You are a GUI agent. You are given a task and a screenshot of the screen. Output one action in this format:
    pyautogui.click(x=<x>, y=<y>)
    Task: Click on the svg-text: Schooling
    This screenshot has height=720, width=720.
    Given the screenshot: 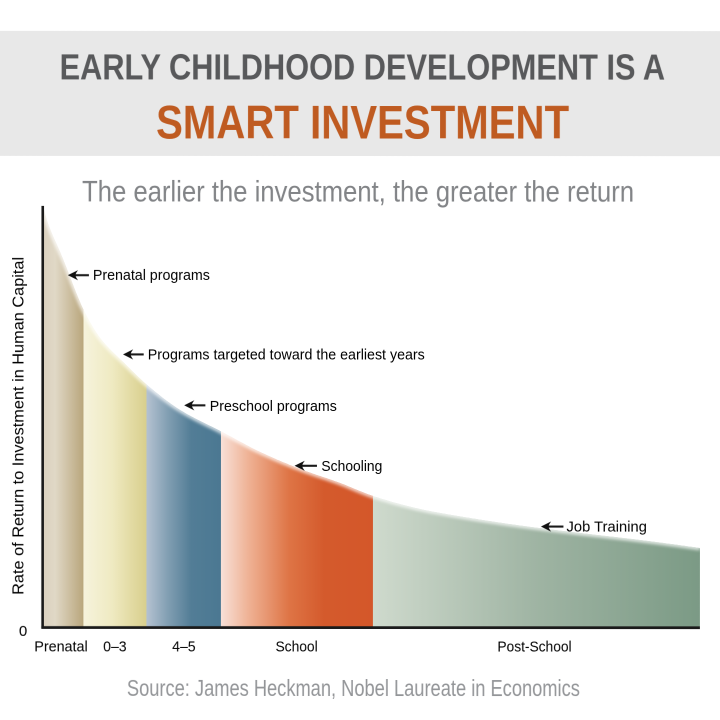 What is the action you would take?
    pyautogui.click(x=351, y=466)
    